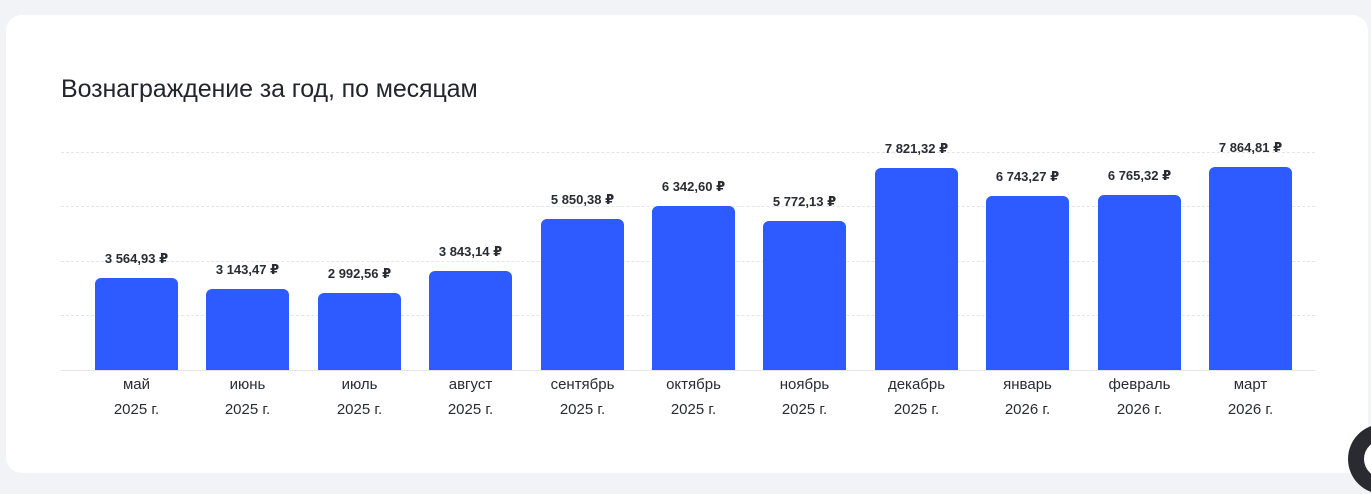  Describe the element at coordinates (582, 384) in the screenshot. I see `month-label: сентябрь` at that location.